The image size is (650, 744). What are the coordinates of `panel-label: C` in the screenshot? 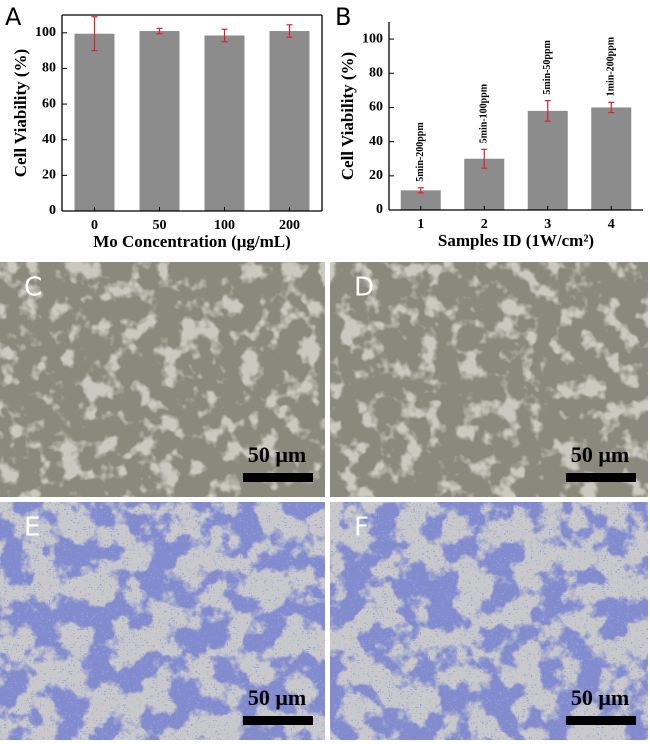 It's located at (33, 288).